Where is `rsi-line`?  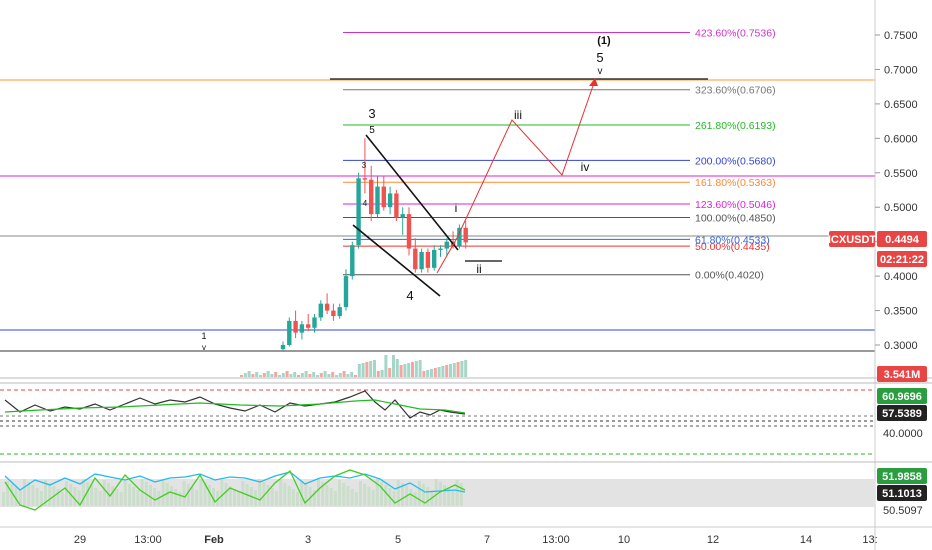
rsi-line is located at coordinates (235, 404).